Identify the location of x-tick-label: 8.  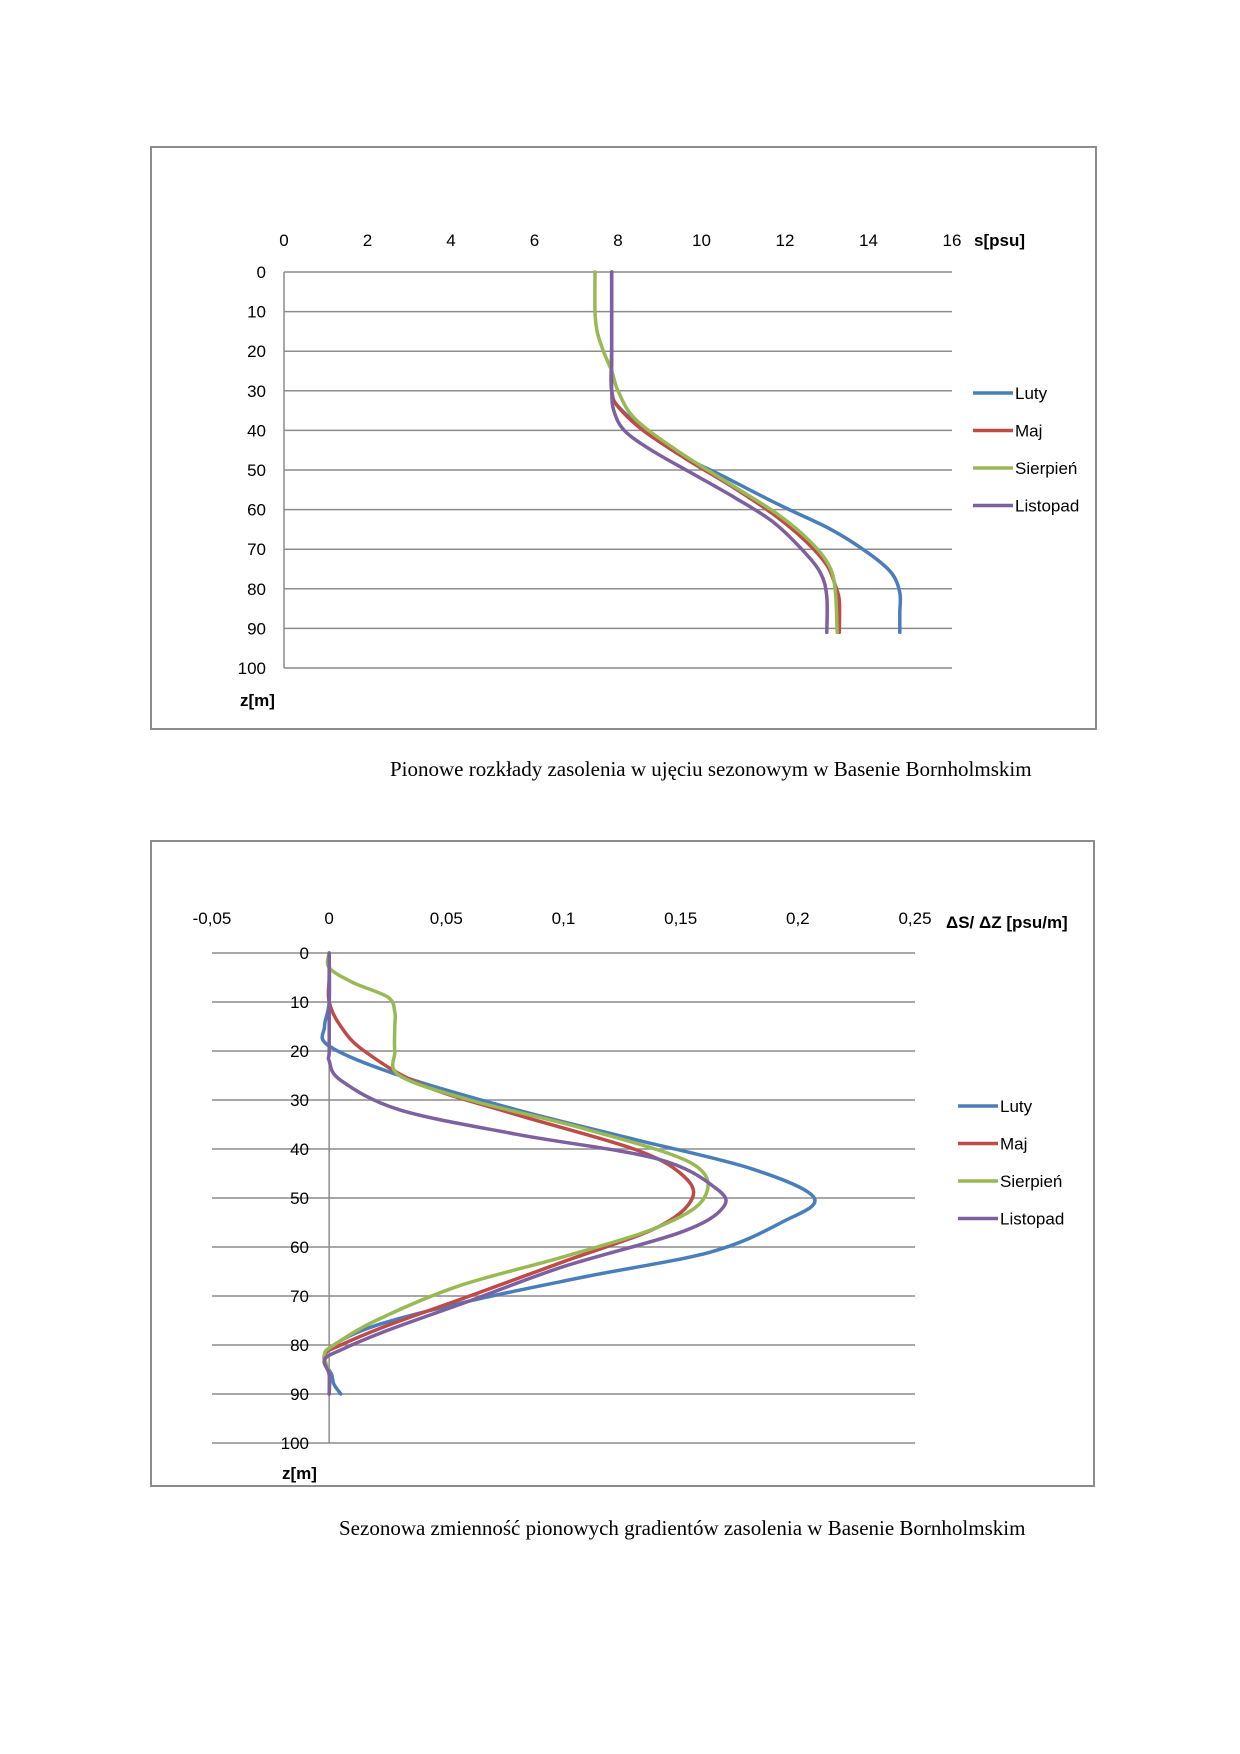
(617, 240).